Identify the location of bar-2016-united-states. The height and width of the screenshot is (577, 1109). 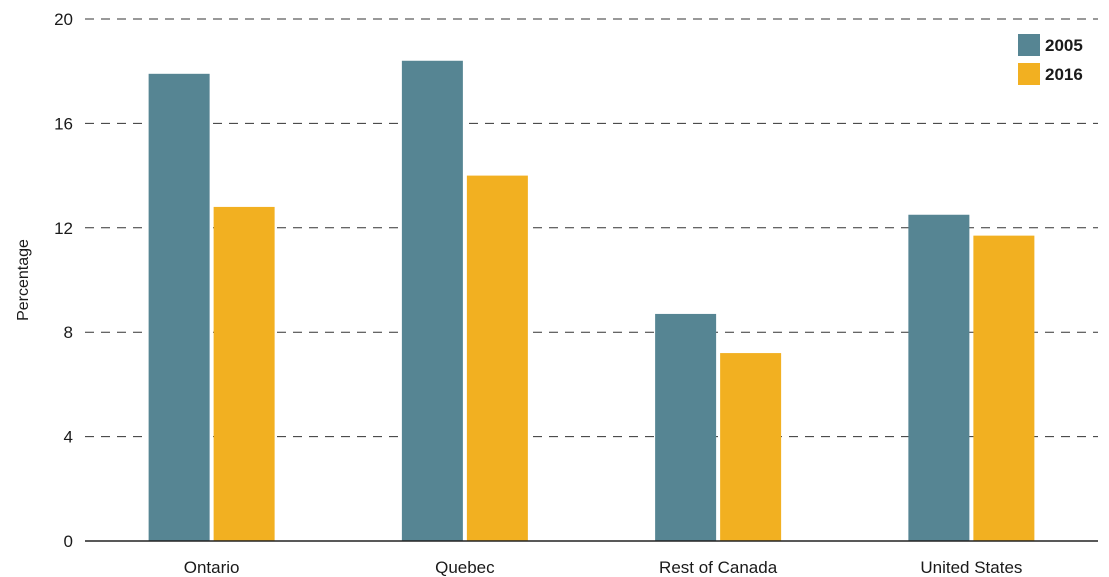
(1004, 388).